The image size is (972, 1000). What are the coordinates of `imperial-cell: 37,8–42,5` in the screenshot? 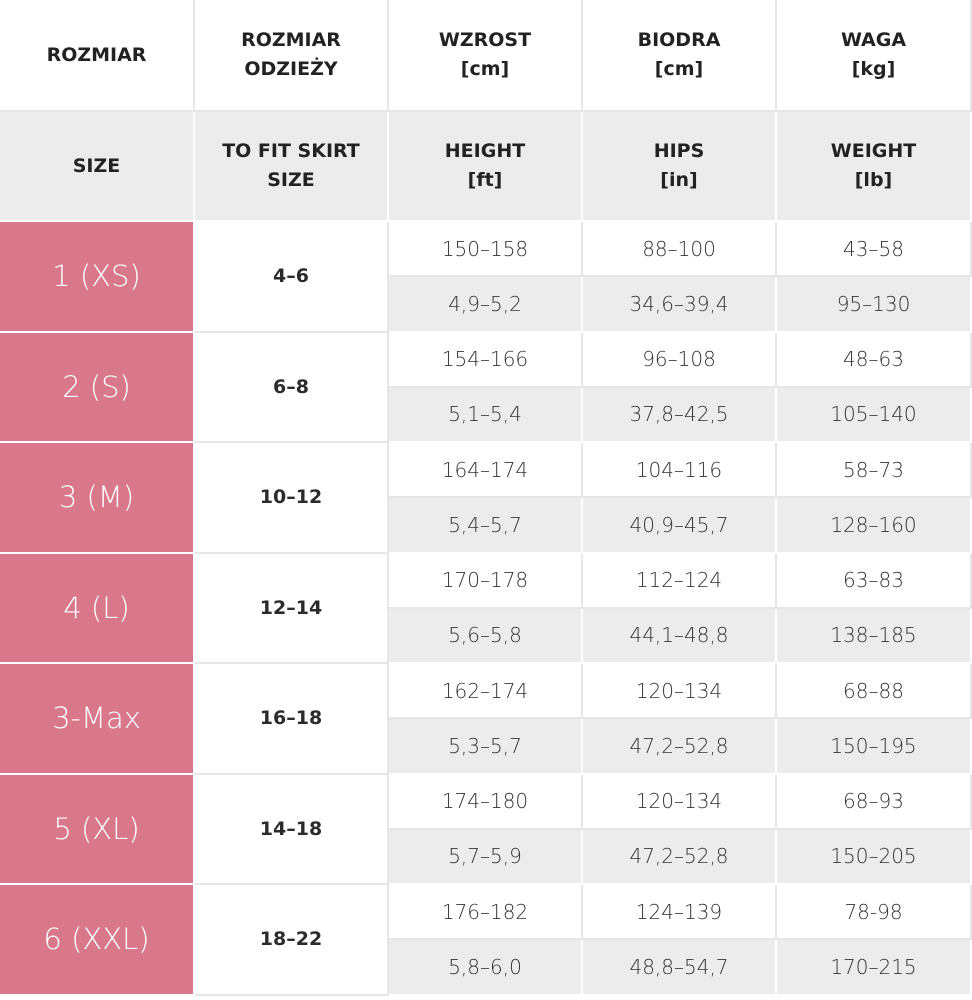 It's located at (680, 415).